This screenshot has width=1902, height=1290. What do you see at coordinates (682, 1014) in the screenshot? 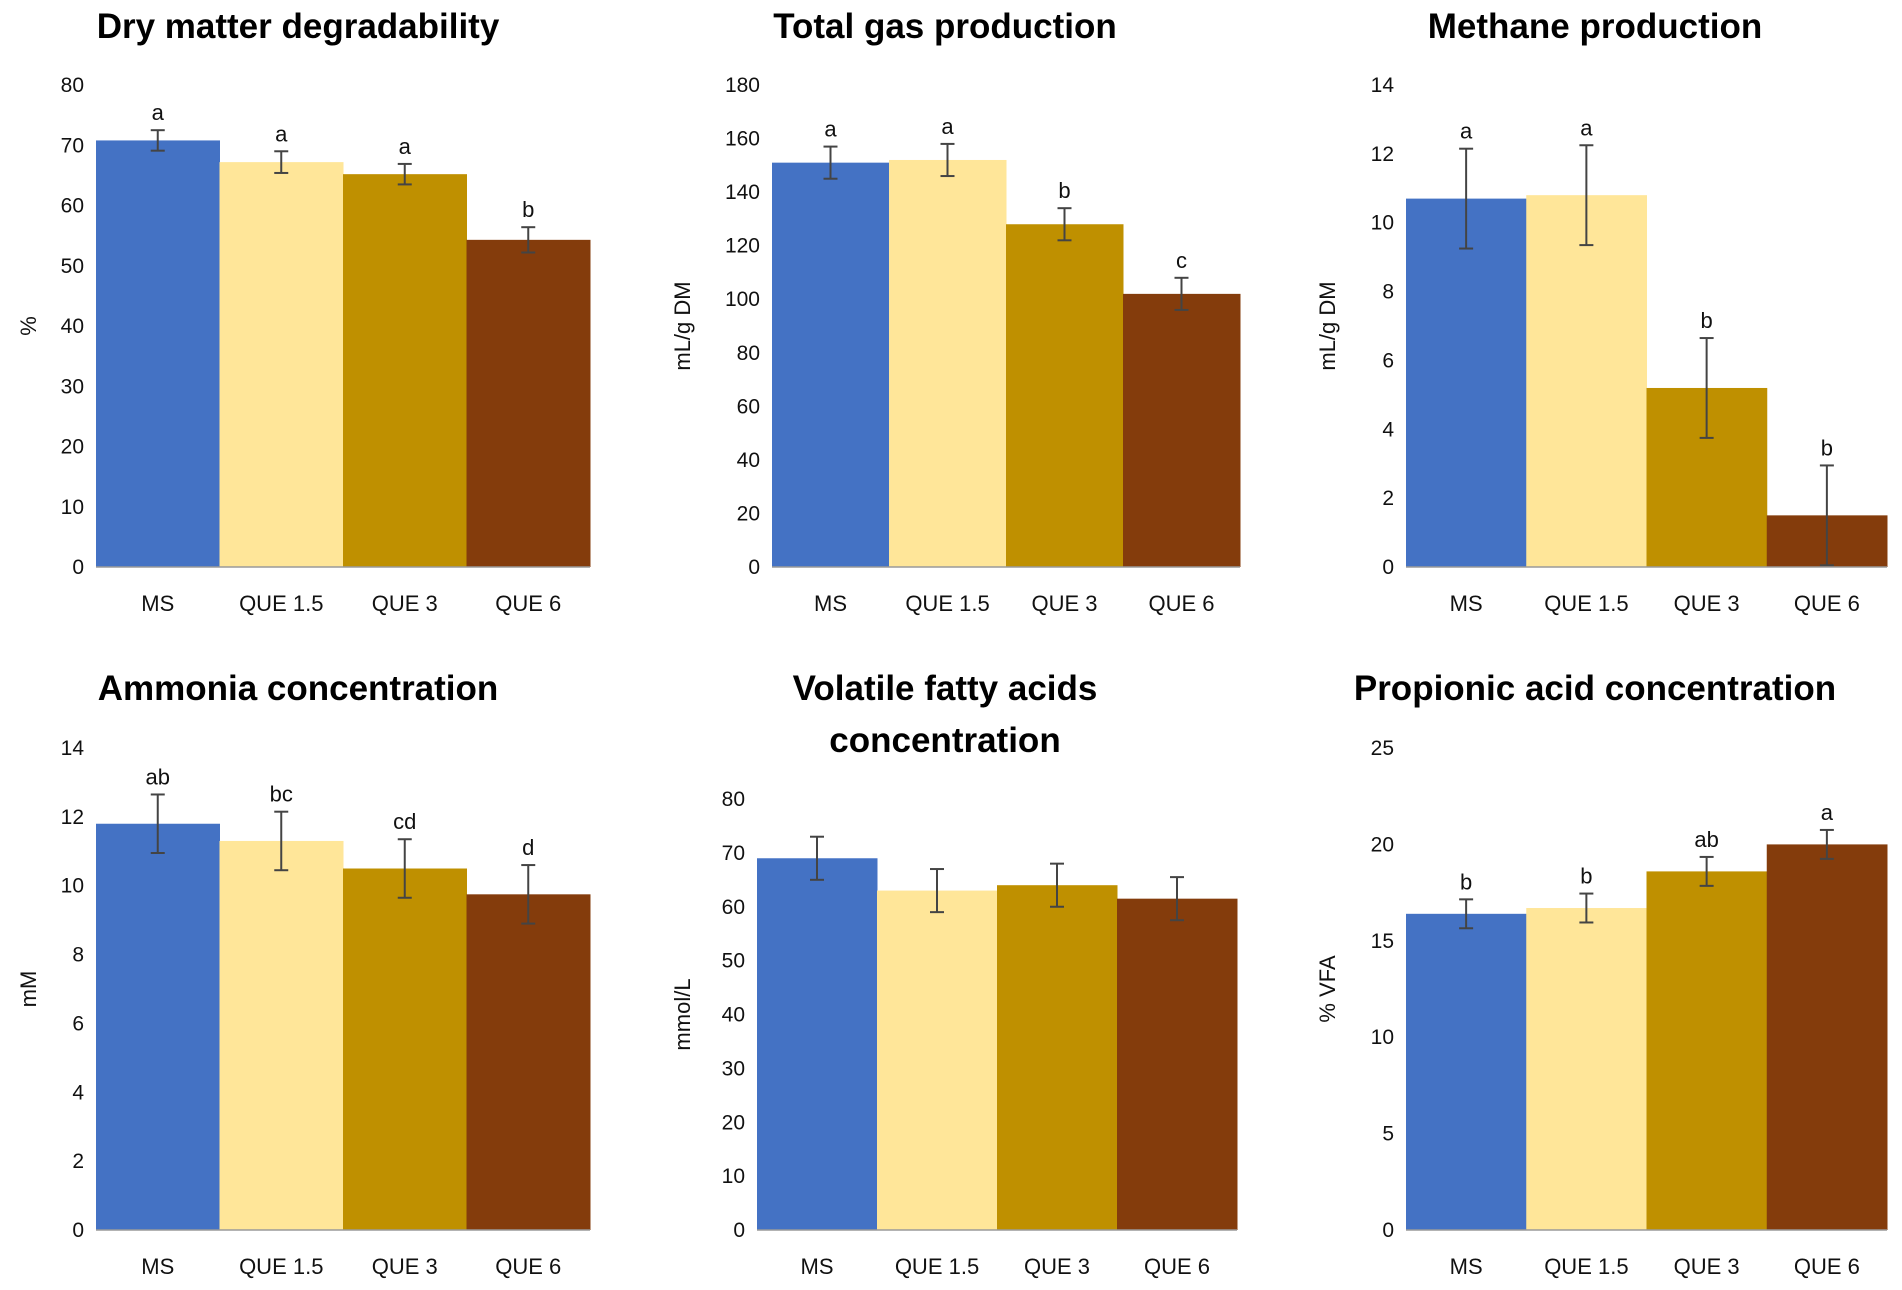
I see `y-axis-label: mmol/L` at bounding box center [682, 1014].